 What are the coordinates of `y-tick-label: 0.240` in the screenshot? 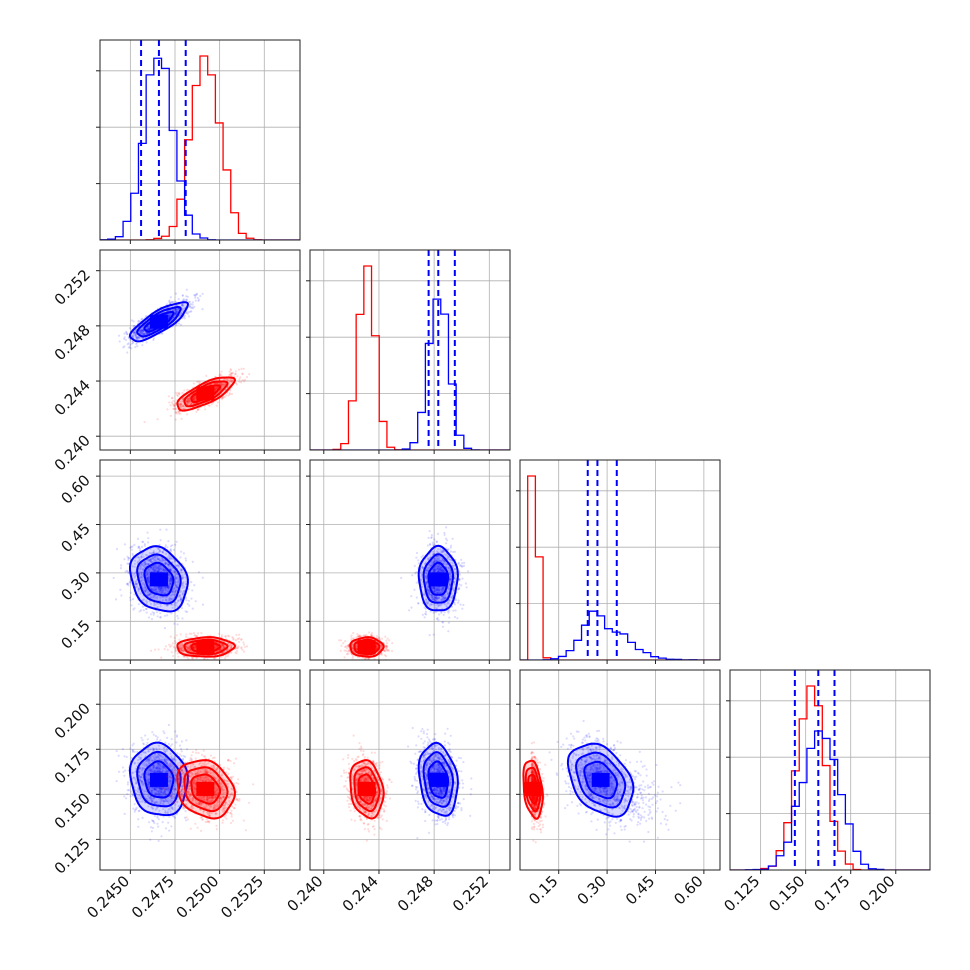 It's located at (72, 452).